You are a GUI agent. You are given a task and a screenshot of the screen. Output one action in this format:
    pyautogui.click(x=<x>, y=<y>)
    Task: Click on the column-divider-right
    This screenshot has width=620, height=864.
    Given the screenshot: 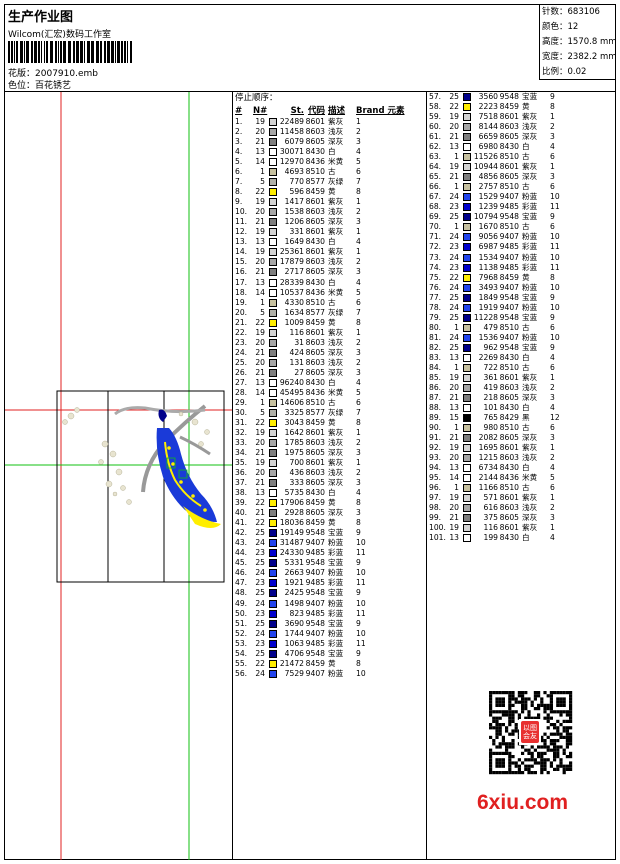 What is the action you would take?
    pyautogui.click(x=426, y=475)
    